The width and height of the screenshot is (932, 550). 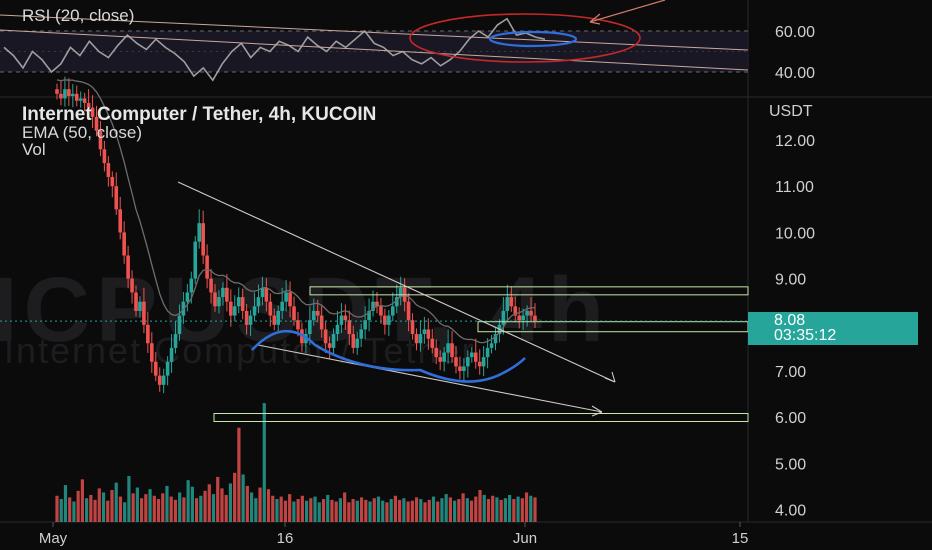 I want to click on price-tick-label: 5.00, so click(x=790, y=464).